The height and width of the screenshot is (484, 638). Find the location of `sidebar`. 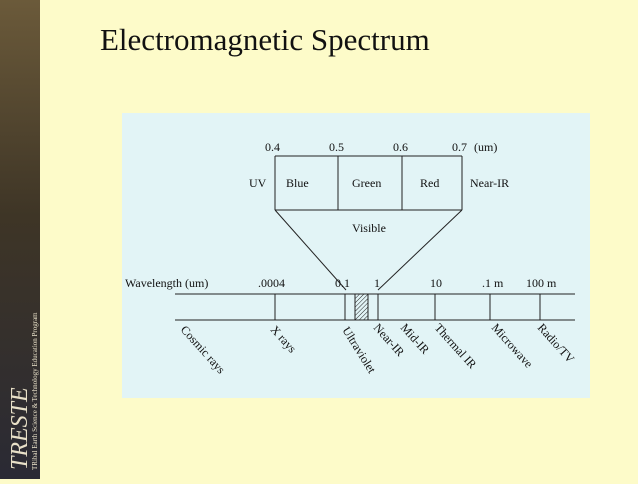

sidebar is located at coordinates (20, 239).